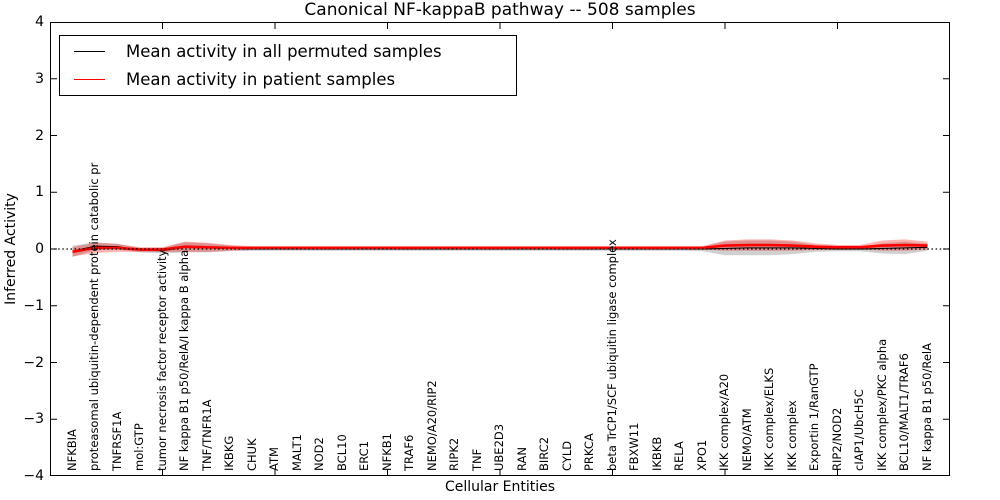 Image resolution: width=1000 pixels, height=500 pixels. Describe the element at coordinates (409, 452) in the screenshot. I see `x-category-label: TRAF6` at that location.